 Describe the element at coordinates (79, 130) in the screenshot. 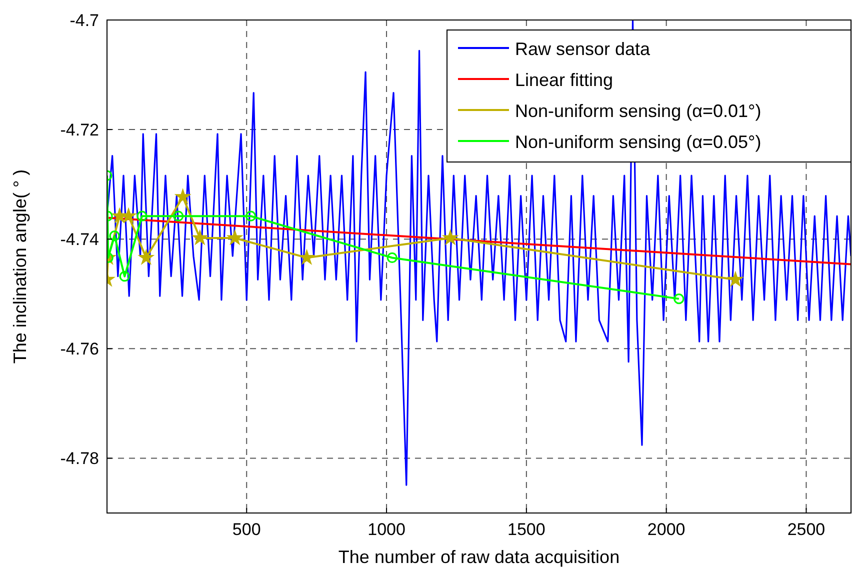

I see `y-tick-label: -4.72` at that location.